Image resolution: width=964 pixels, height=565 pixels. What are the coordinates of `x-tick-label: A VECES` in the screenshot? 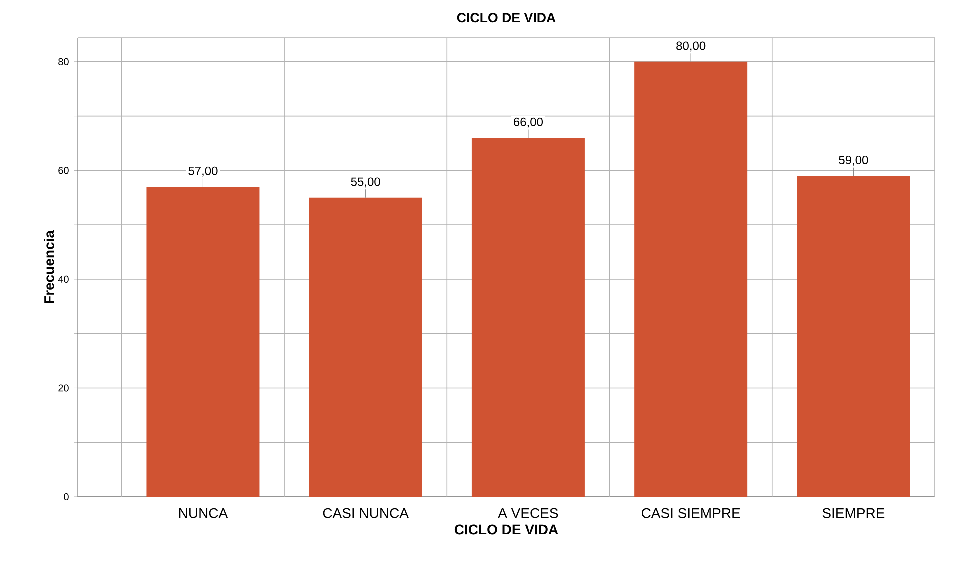 It's located at (528, 513).